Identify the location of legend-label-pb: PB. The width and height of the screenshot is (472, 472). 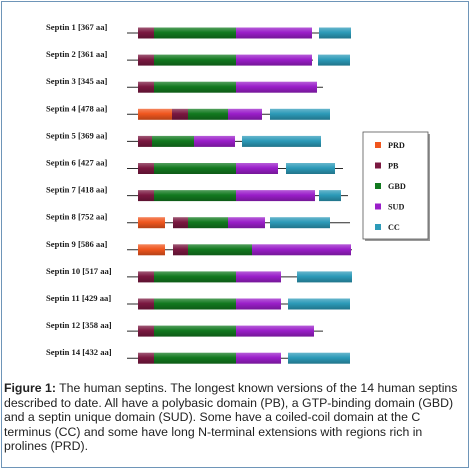
(393, 166).